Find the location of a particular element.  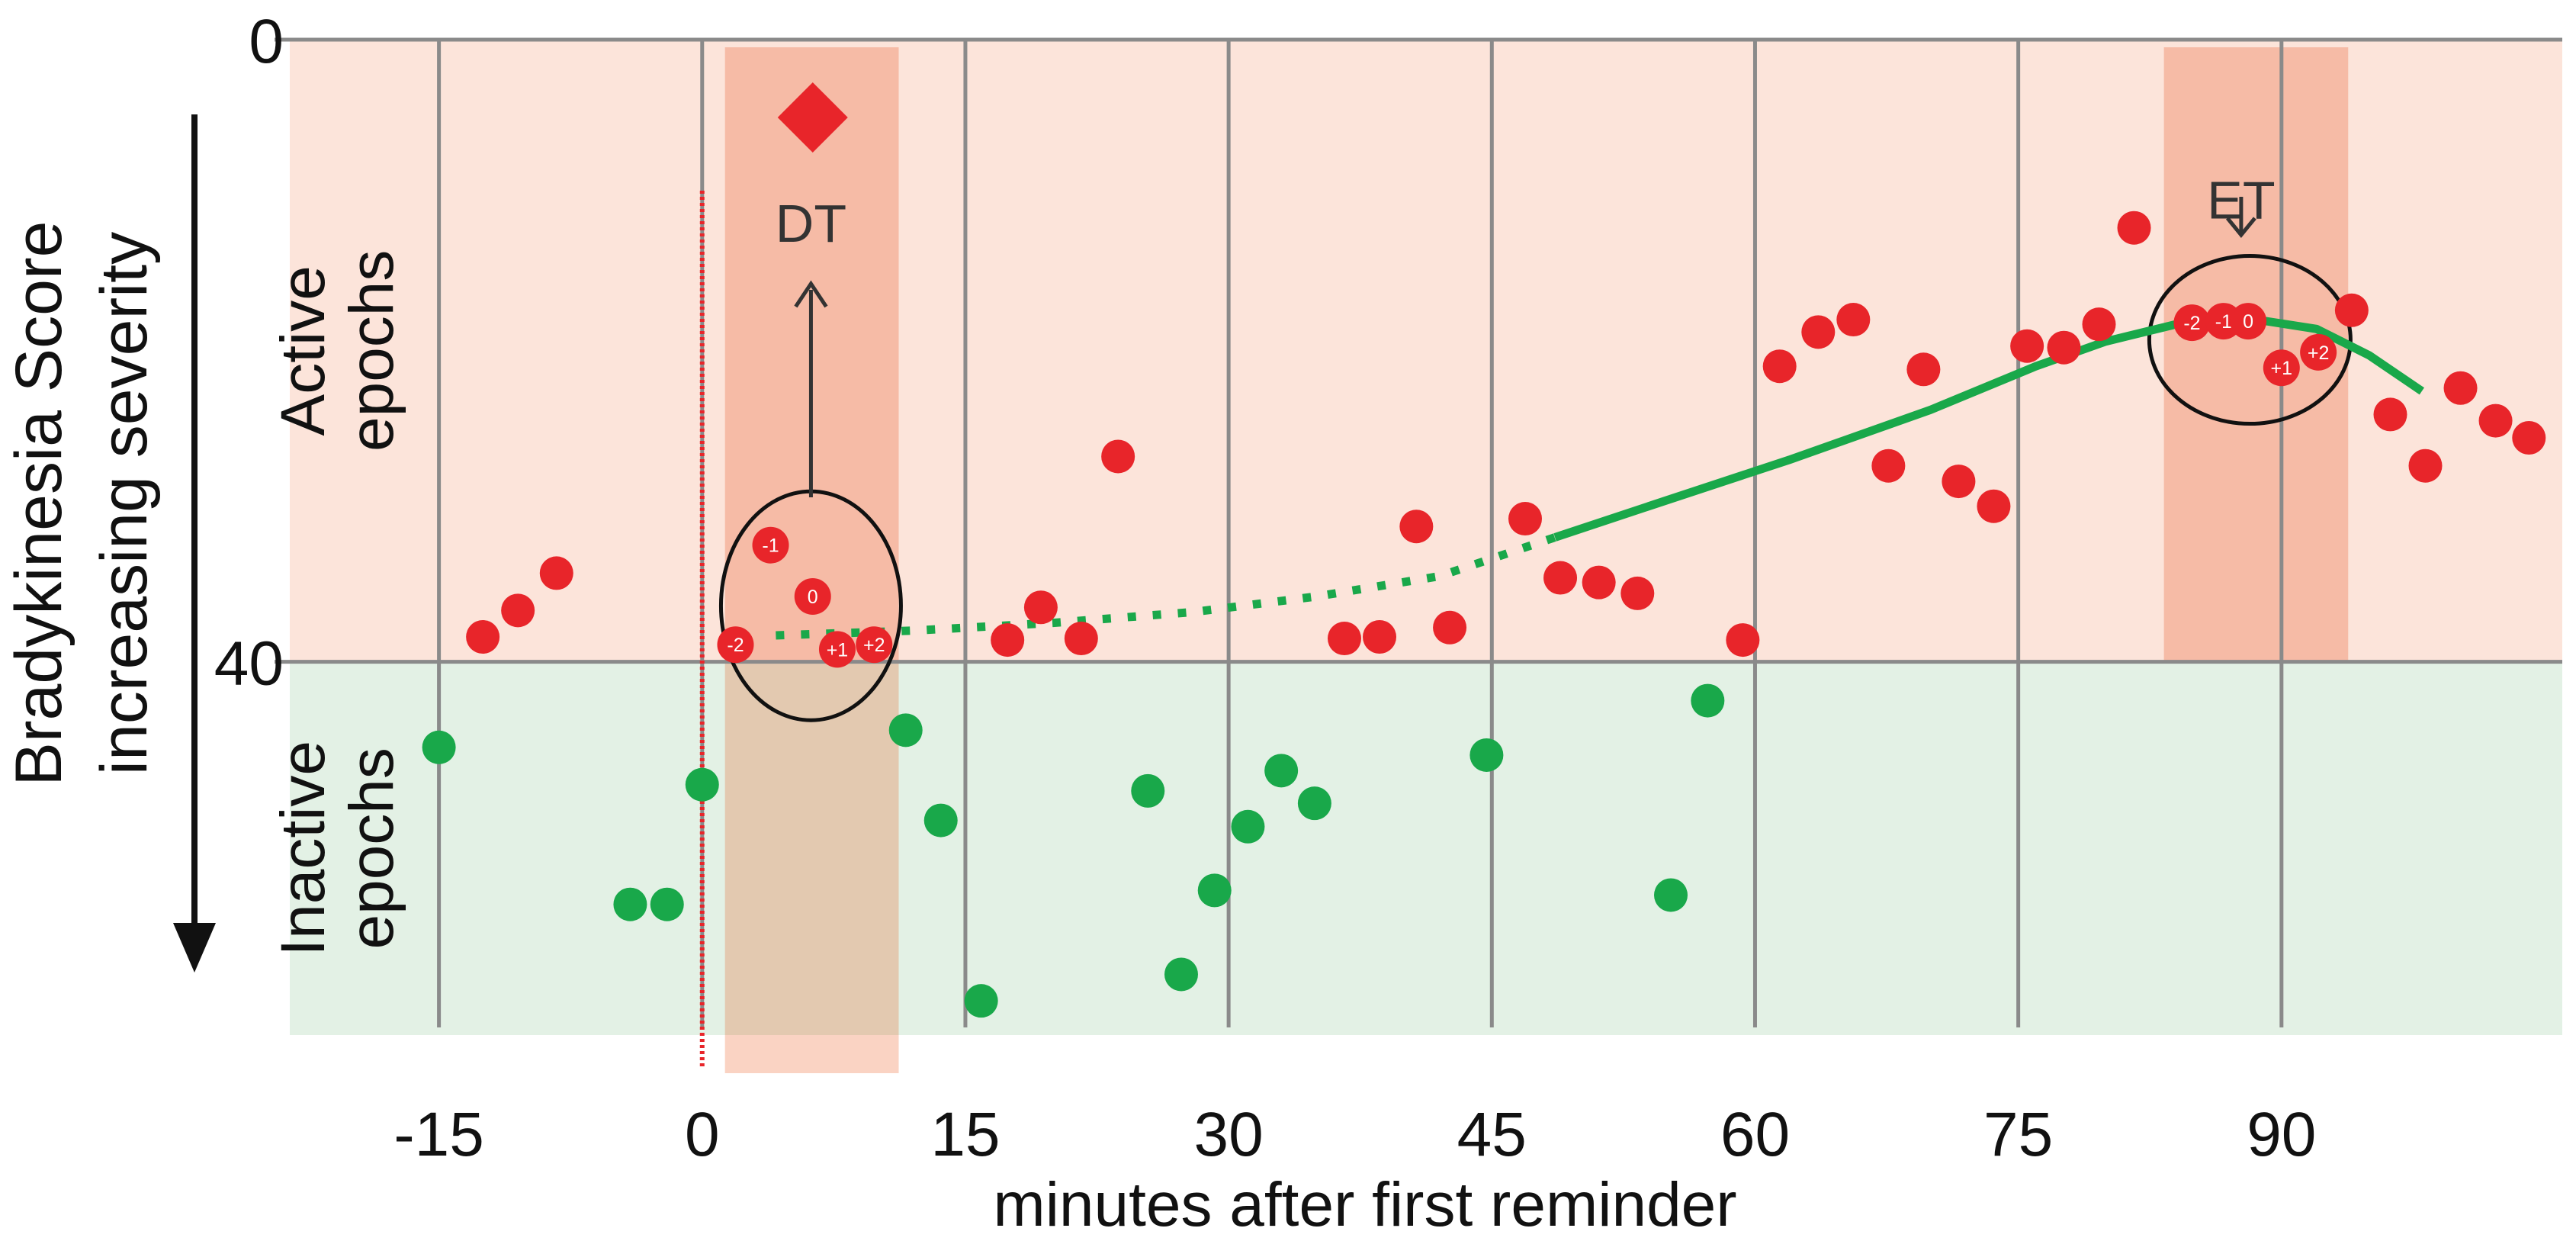

point-label-33: -1 is located at coordinates (2223, 322).